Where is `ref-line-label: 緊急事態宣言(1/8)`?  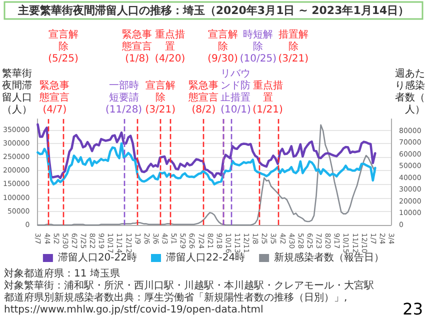
ref-line-label: 緊急事態宣言(1/8) is located at coordinates (136, 46).